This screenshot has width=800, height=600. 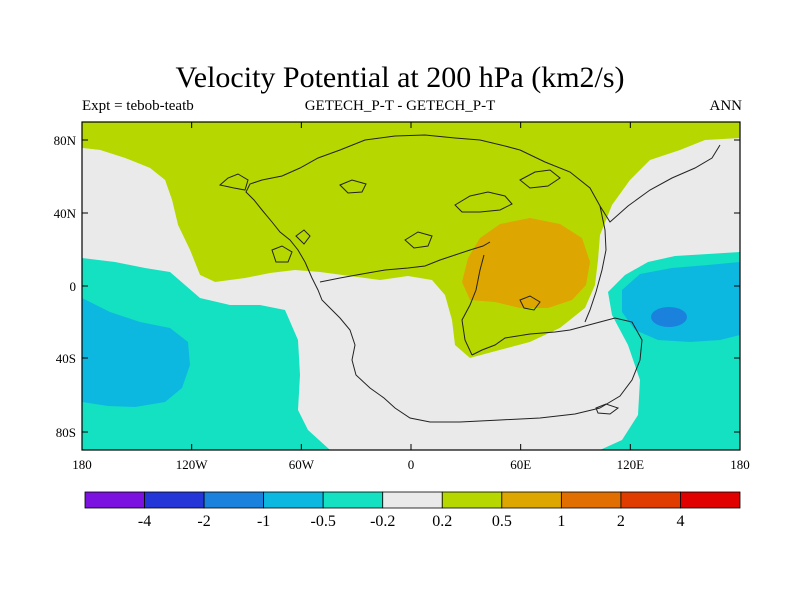 I want to click on model-label: GETECH_P-T - GETECH_P-T, so click(x=400, y=106).